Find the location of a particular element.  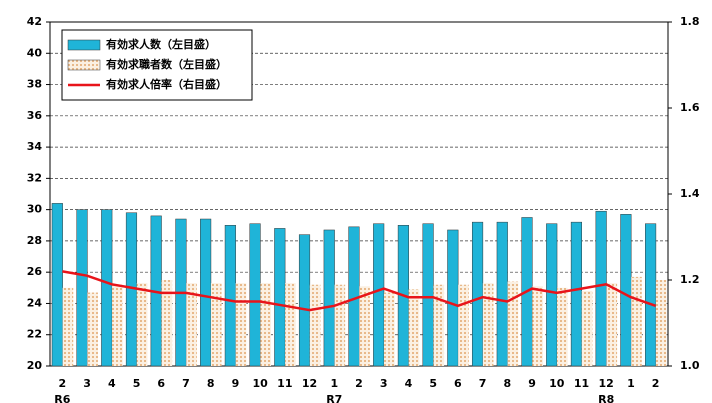

legend-label: 有効求人倍率（右目盛） is located at coordinates (166, 84).